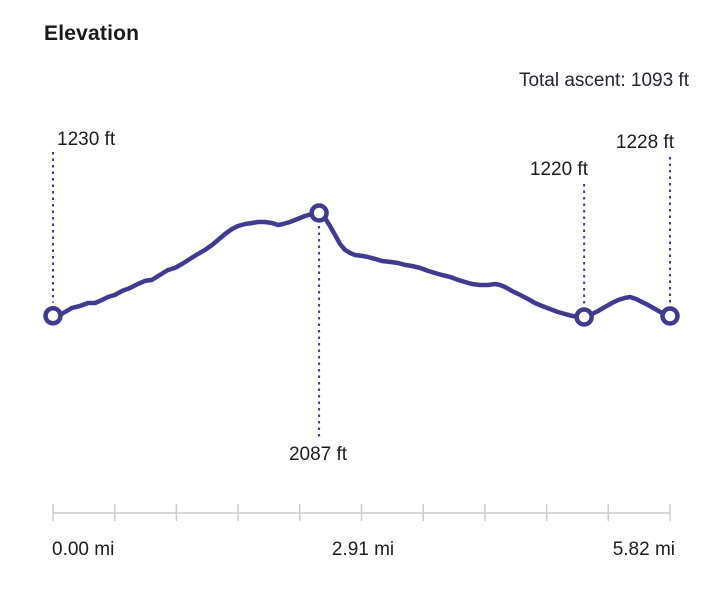  Describe the element at coordinates (92, 33) in the screenshot. I see `chart-title: Elevation` at that location.